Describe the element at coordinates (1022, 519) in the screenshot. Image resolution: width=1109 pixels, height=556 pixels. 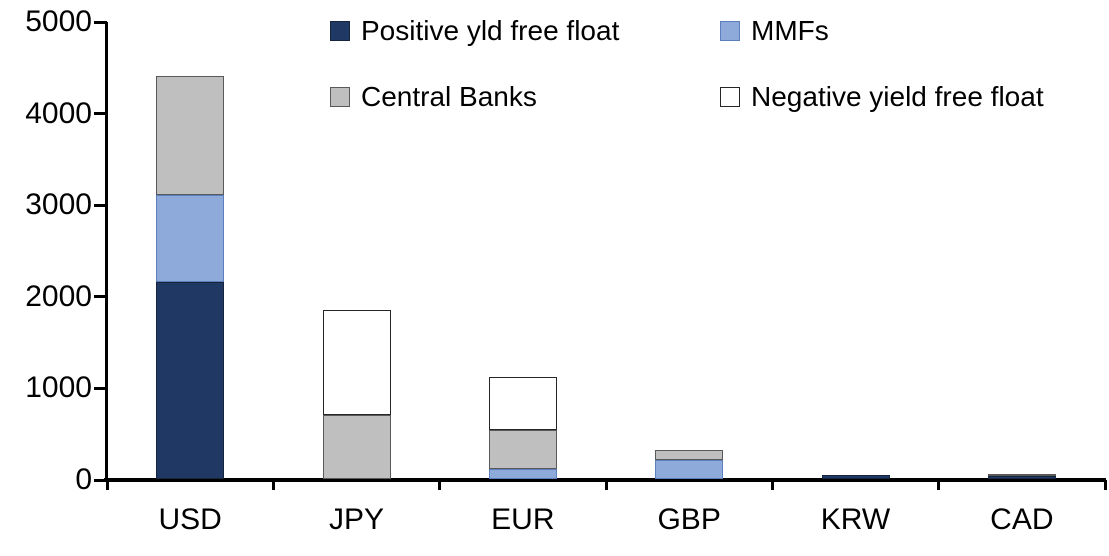
I see `x-axis-category-label: CAD` at that location.